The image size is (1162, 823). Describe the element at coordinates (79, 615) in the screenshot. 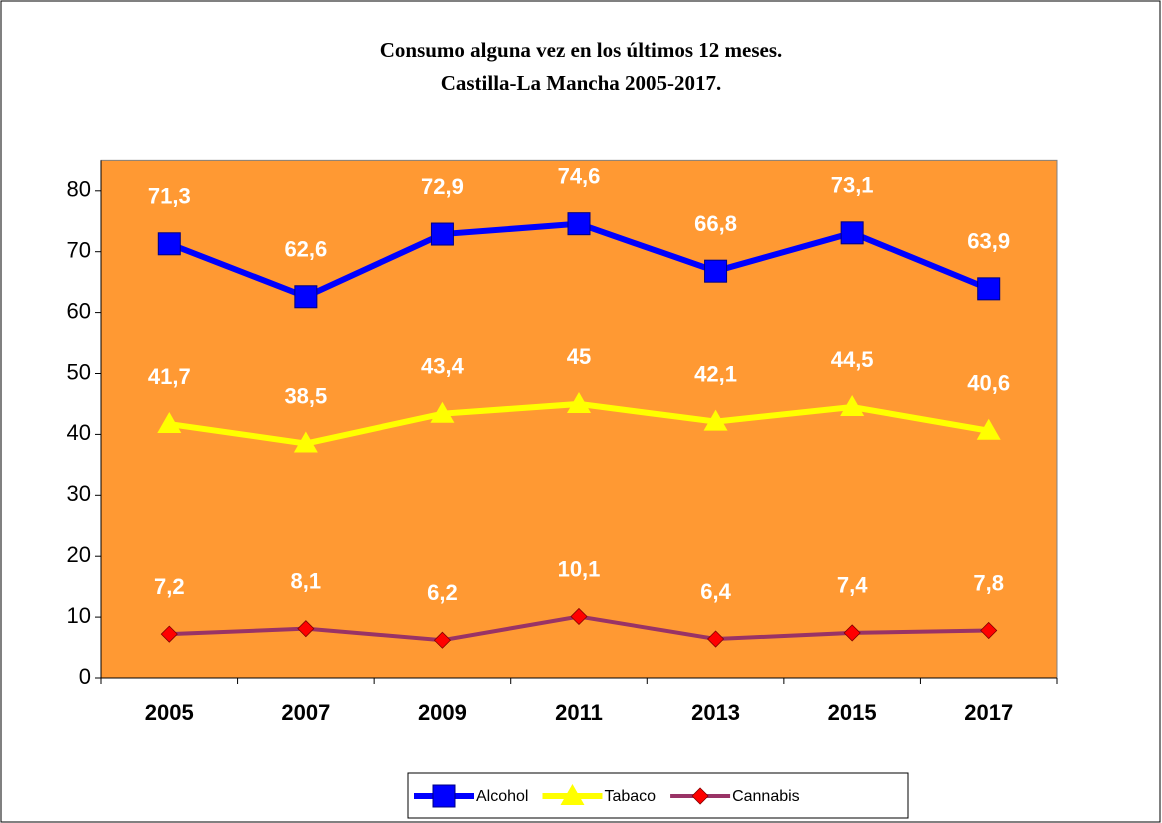

I see `y-tick-label: 10` at that location.